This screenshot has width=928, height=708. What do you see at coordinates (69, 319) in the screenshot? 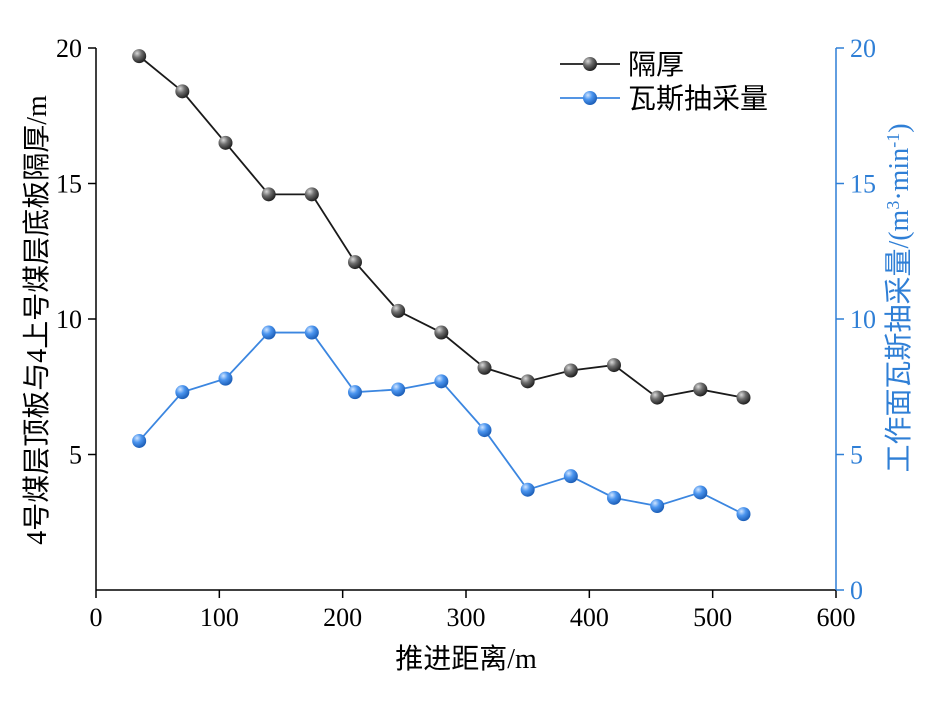
I see `y-tick-label-left: 10` at bounding box center [69, 319].